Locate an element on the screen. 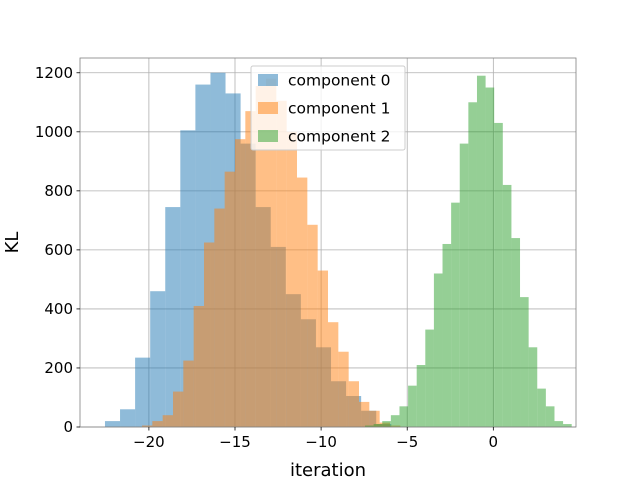 The image size is (640, 480). legend-box is located at coordinates (328, 108).